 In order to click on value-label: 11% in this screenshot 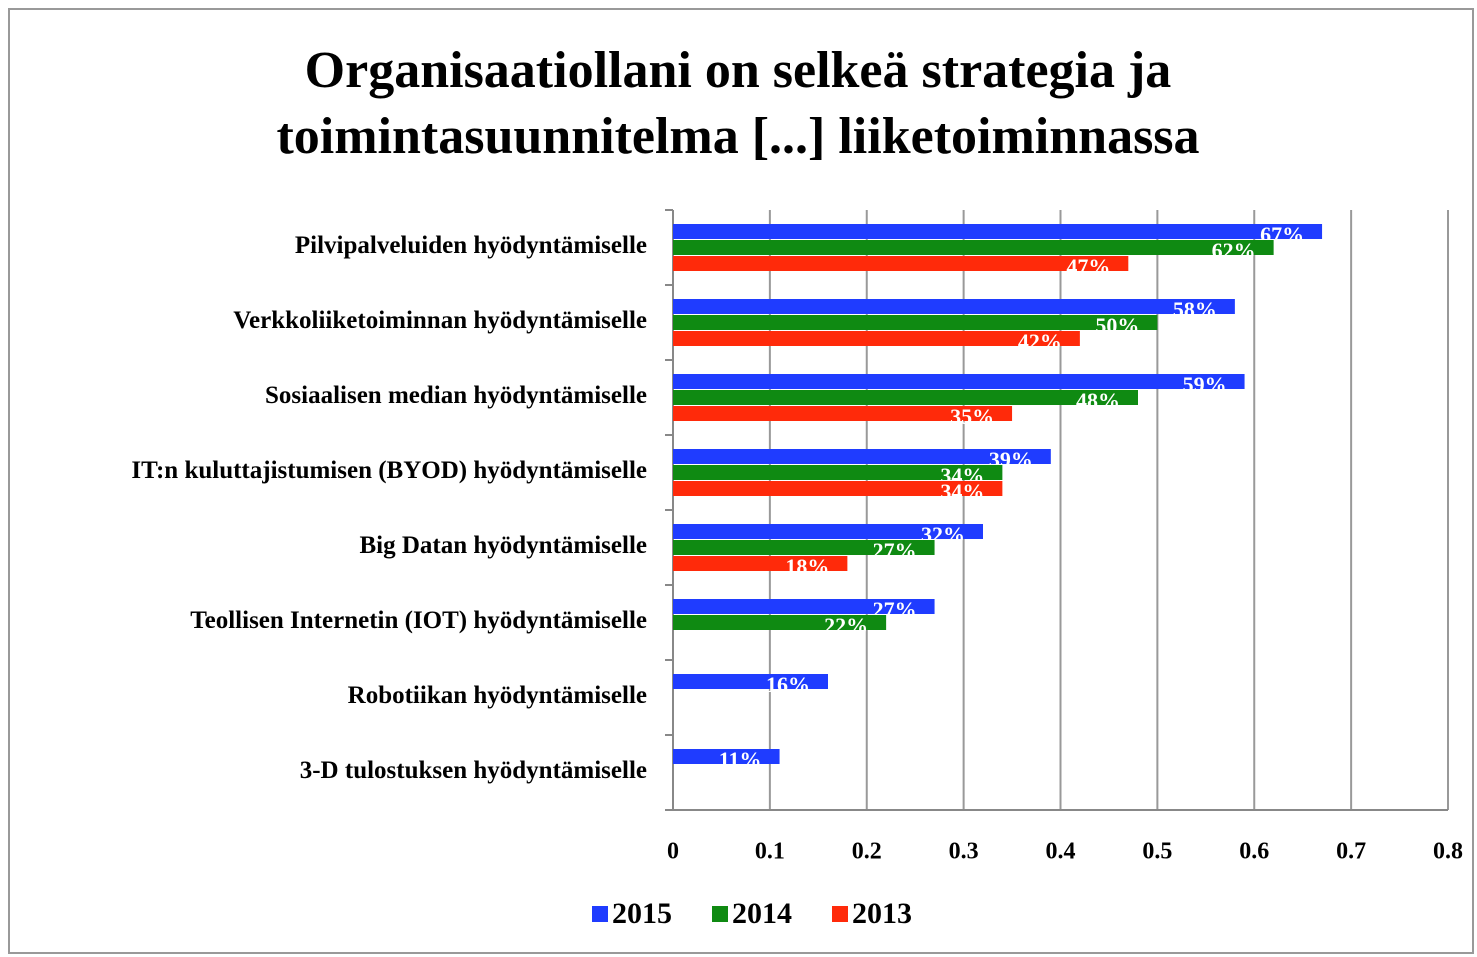, I will do `click(740, 759)`.